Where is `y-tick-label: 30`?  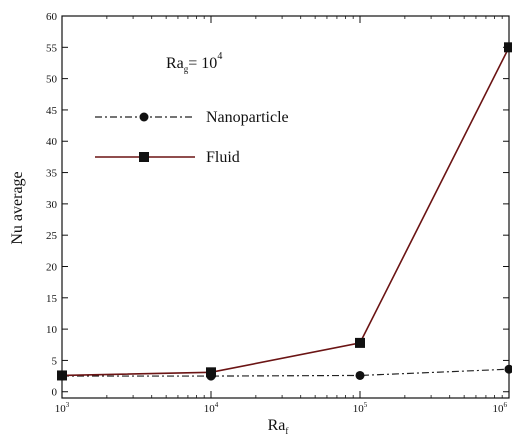
y-tick-label: 30 is located at coordinates (52, 205).